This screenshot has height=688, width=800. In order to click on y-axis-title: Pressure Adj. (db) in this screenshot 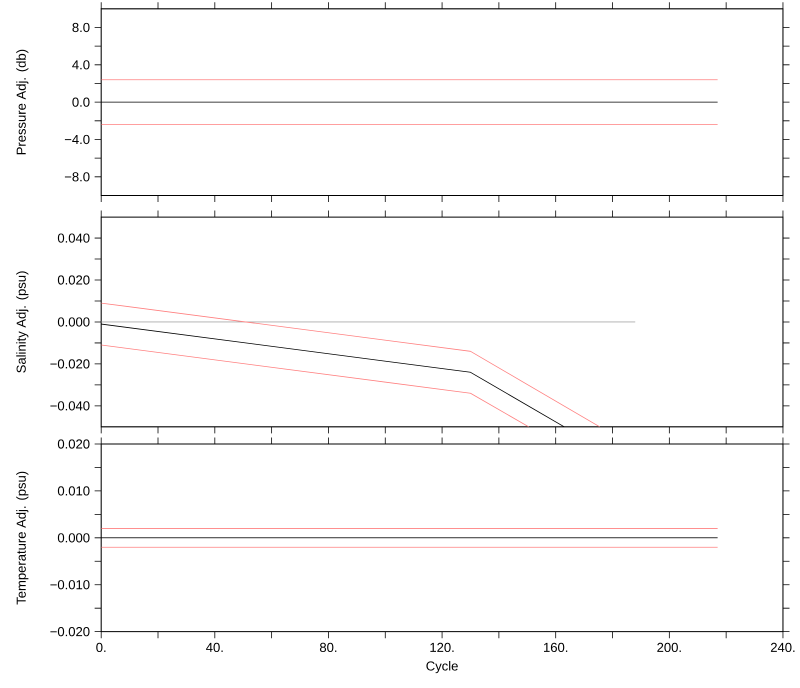, I will do `click(22, 102)`.